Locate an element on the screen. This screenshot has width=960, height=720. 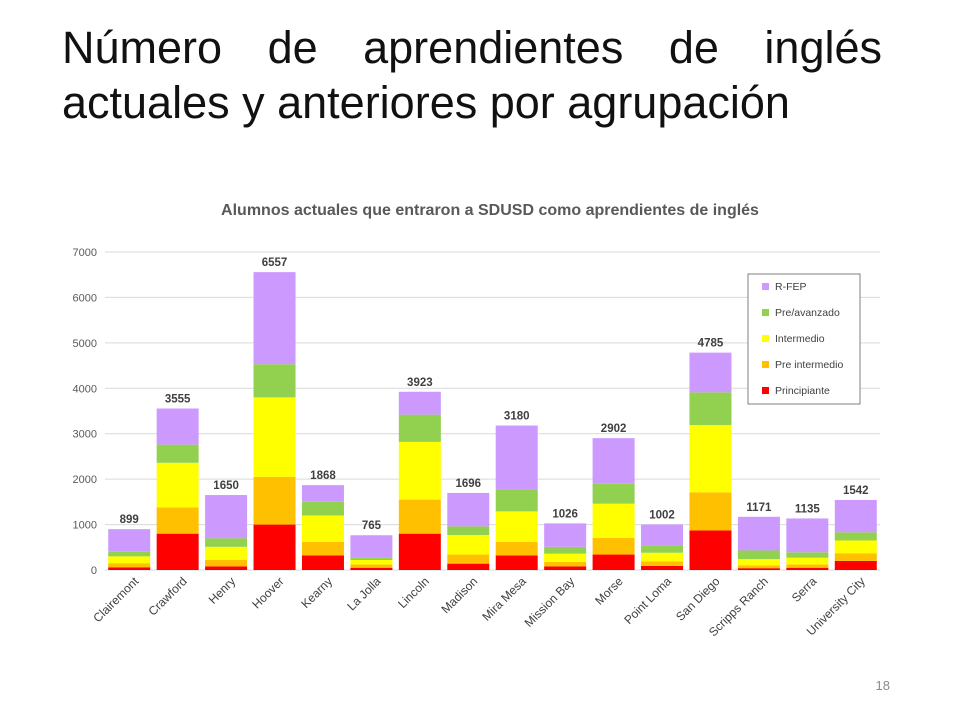
x-category-label: Kearny is located at coordinates (316, 592).